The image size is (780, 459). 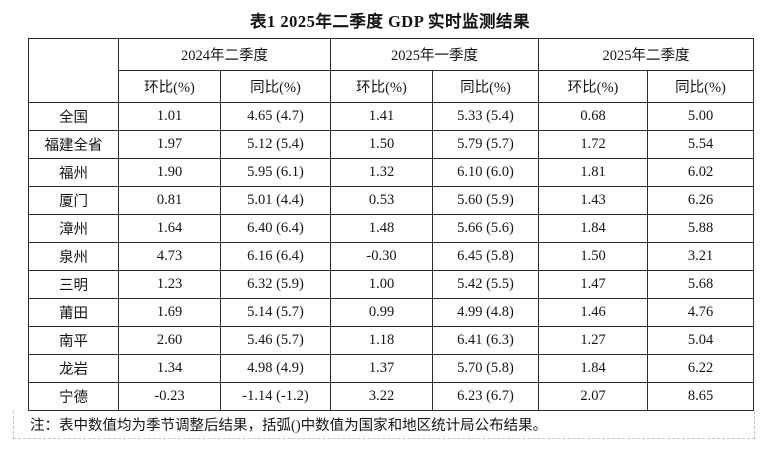 What do you see at coordinates (381, 284) in the screenshot?
I see `value-cell: 1.00` at bounding box center [381, 284].